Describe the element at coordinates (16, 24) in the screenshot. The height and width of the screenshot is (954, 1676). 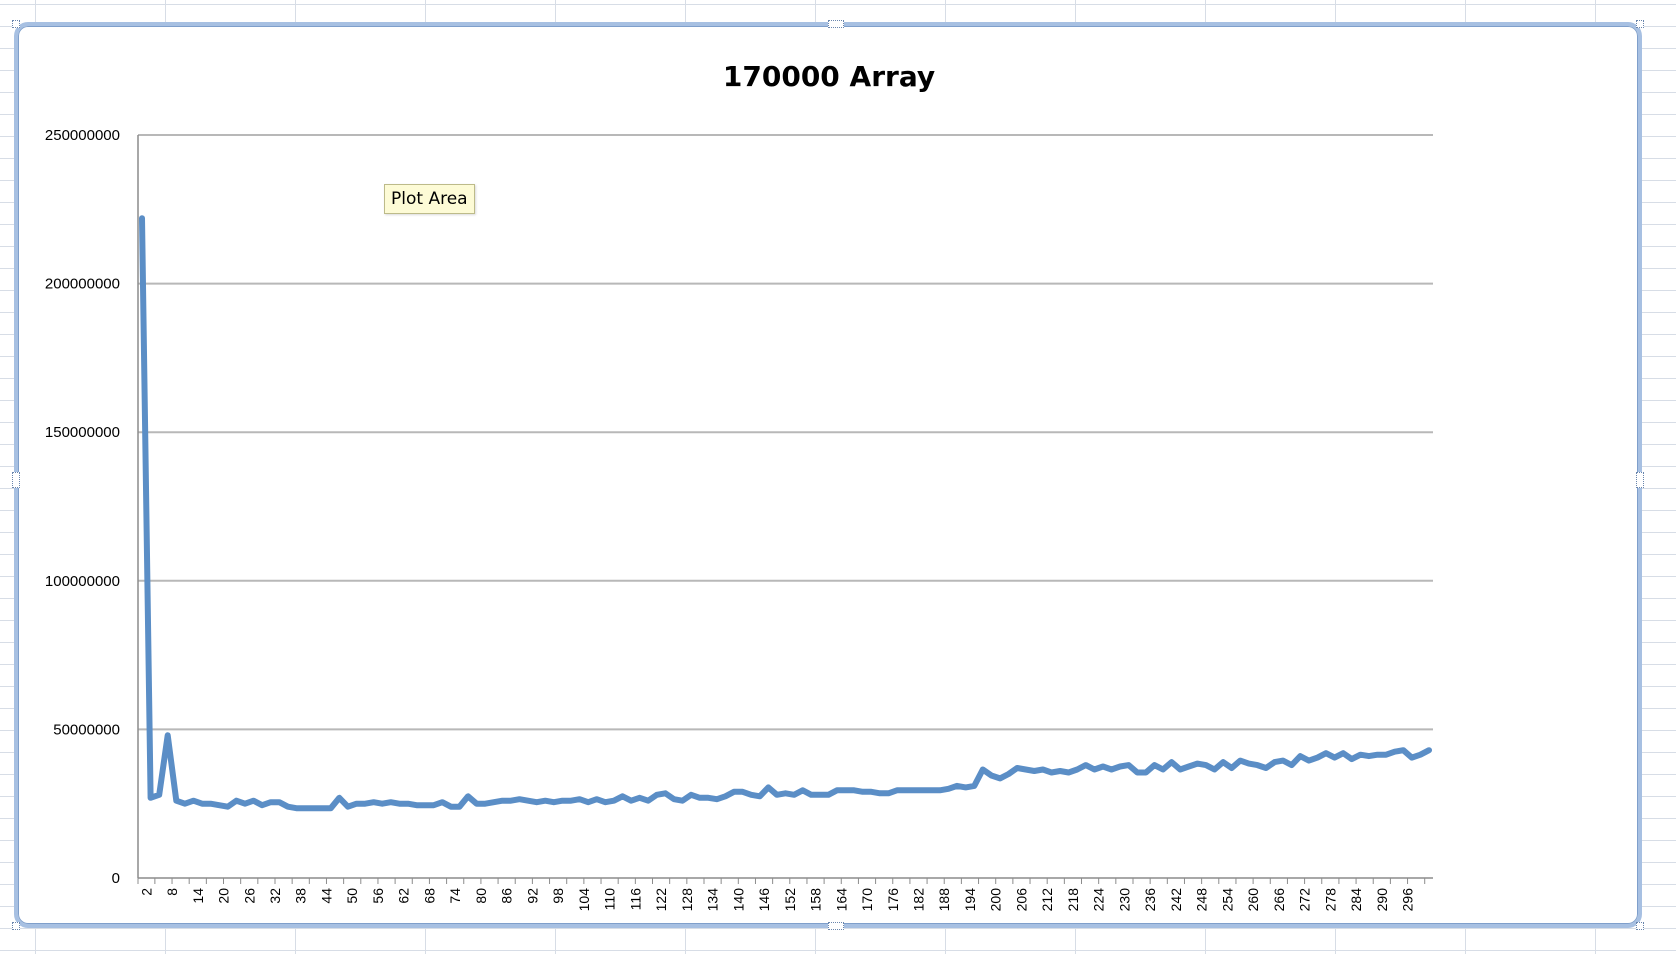
I see `resize-handle-top-left` at that location.